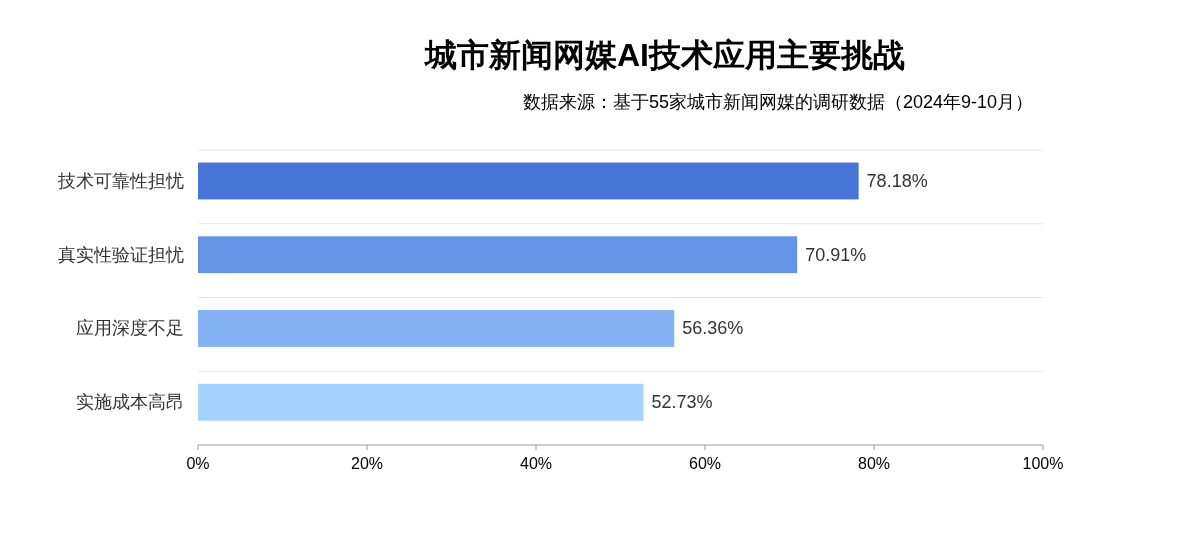 The height and width of the screenshot is (548, 1204). What do you see at coordinates (198, 463) in the screenshot?
I see `x-tick-label: 0%` at bounding box center [198, 463].